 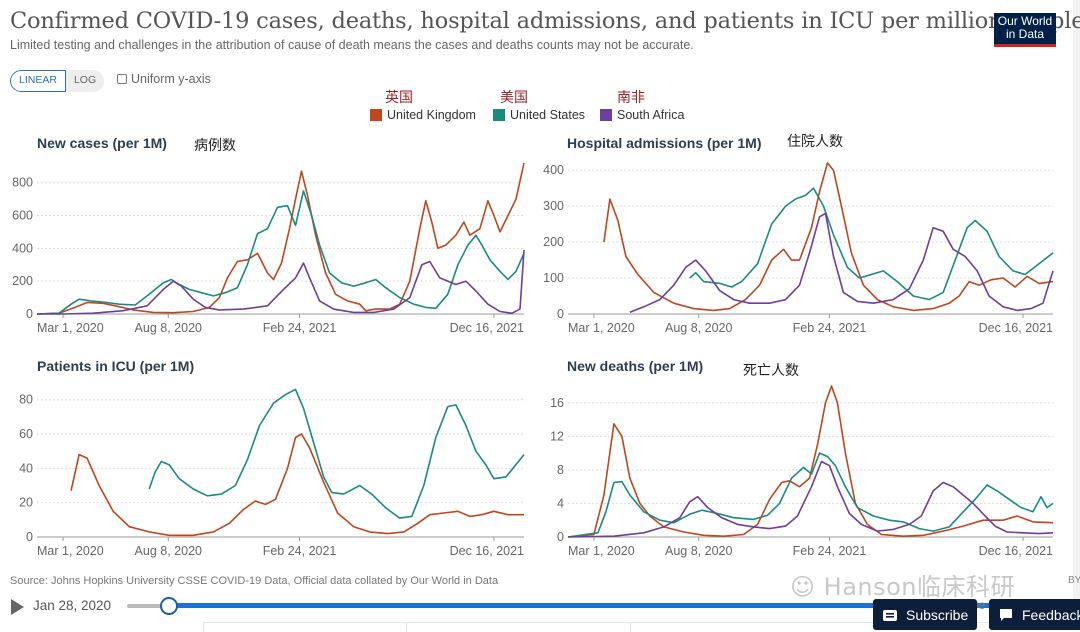 I want to click on subscribe-label: Subscribe, so click(x=937, y=614).